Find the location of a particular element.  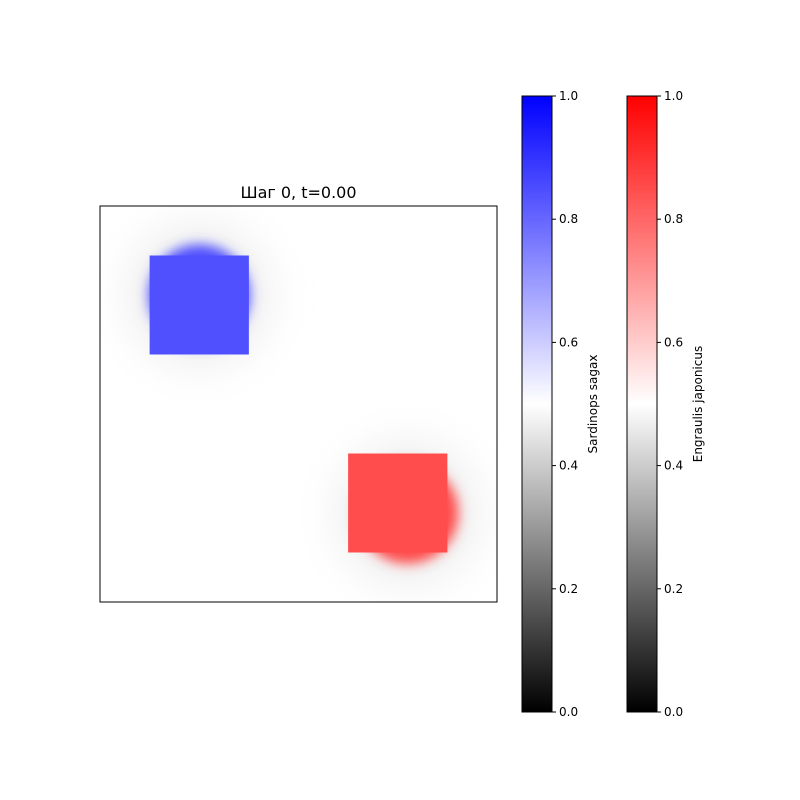

colorbar-engraulis: 0.0 0.2 0.4 0.6 0.8 1.0 Engraulis japonicus is located at coordinates (665, 404).